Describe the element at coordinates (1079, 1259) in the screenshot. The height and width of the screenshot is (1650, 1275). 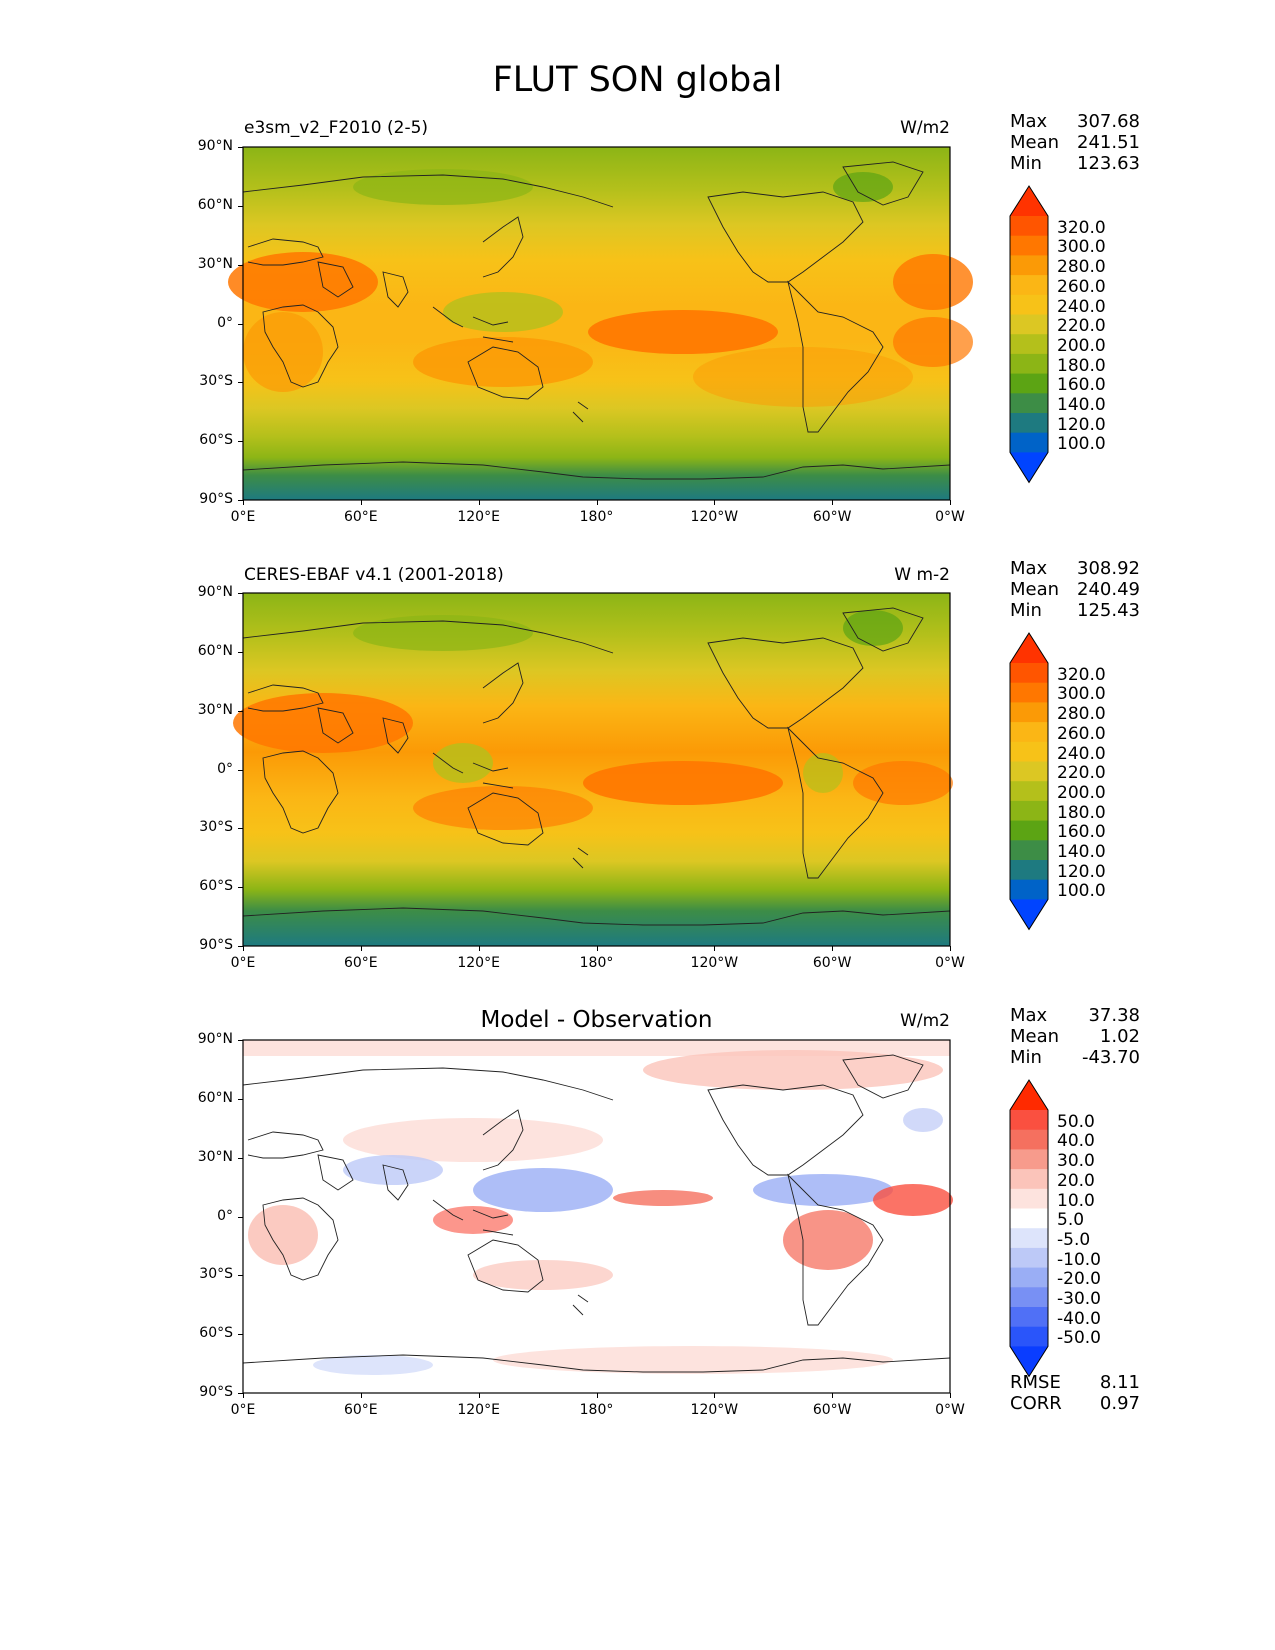
I see `colorbar-label: -10.0` at that location.